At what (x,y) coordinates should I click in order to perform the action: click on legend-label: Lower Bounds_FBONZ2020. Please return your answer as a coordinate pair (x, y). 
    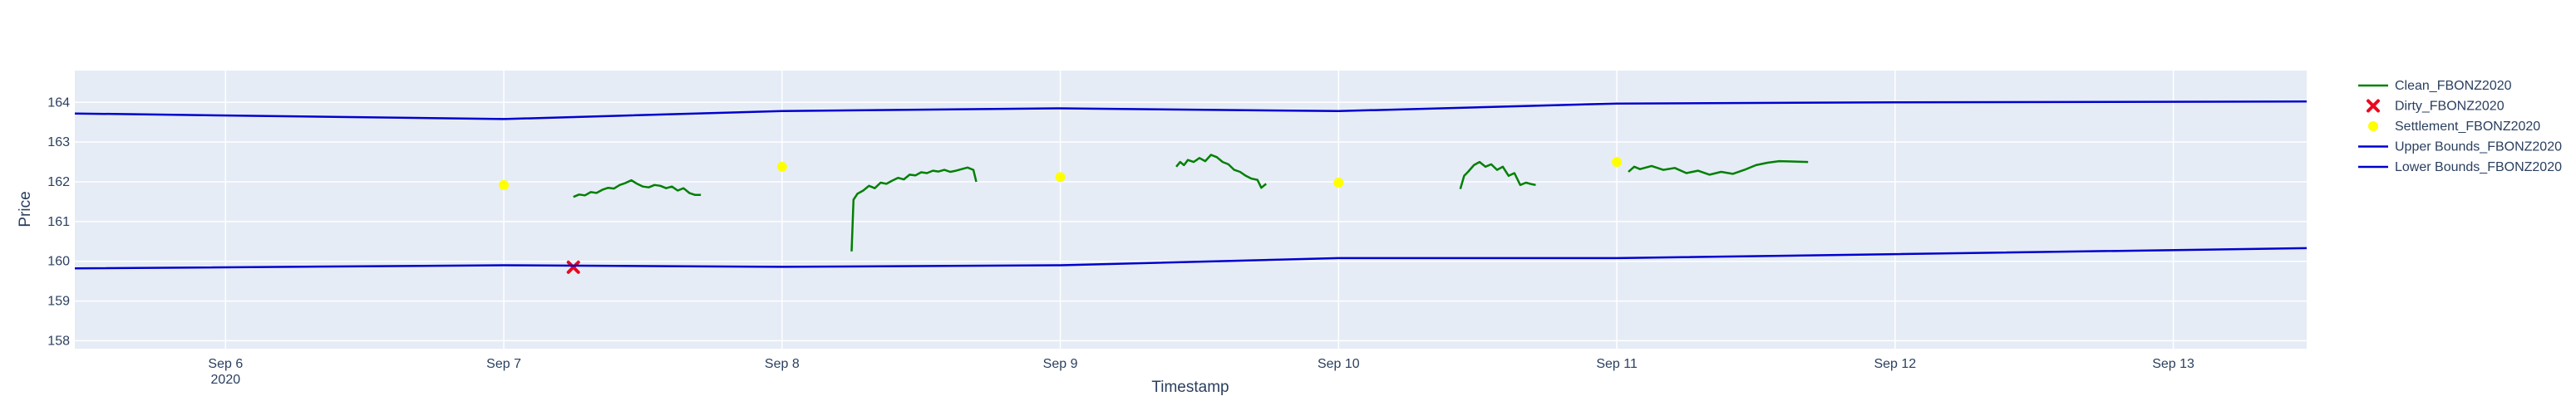
    Looking at the image, I should click on (2478, 167).